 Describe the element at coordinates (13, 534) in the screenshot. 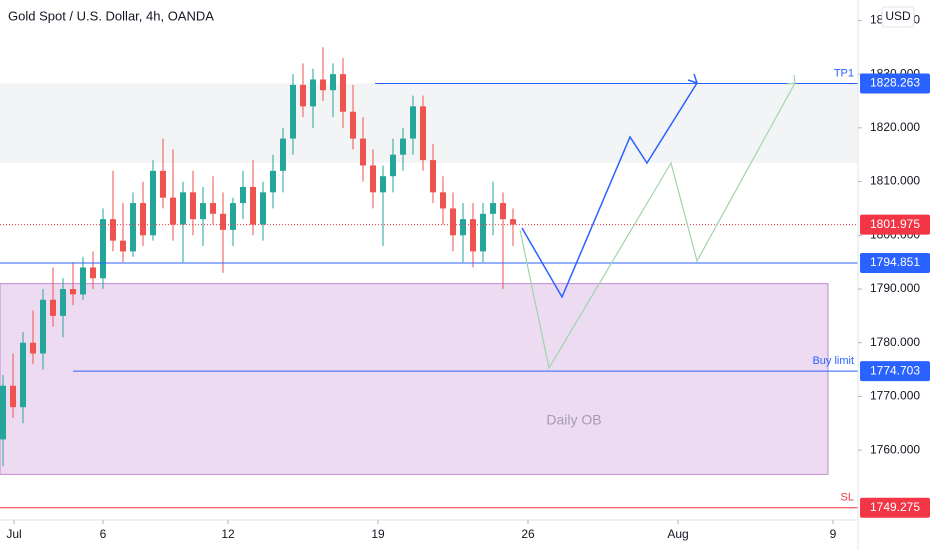

I see `x-tick-label: Jul` at that location.